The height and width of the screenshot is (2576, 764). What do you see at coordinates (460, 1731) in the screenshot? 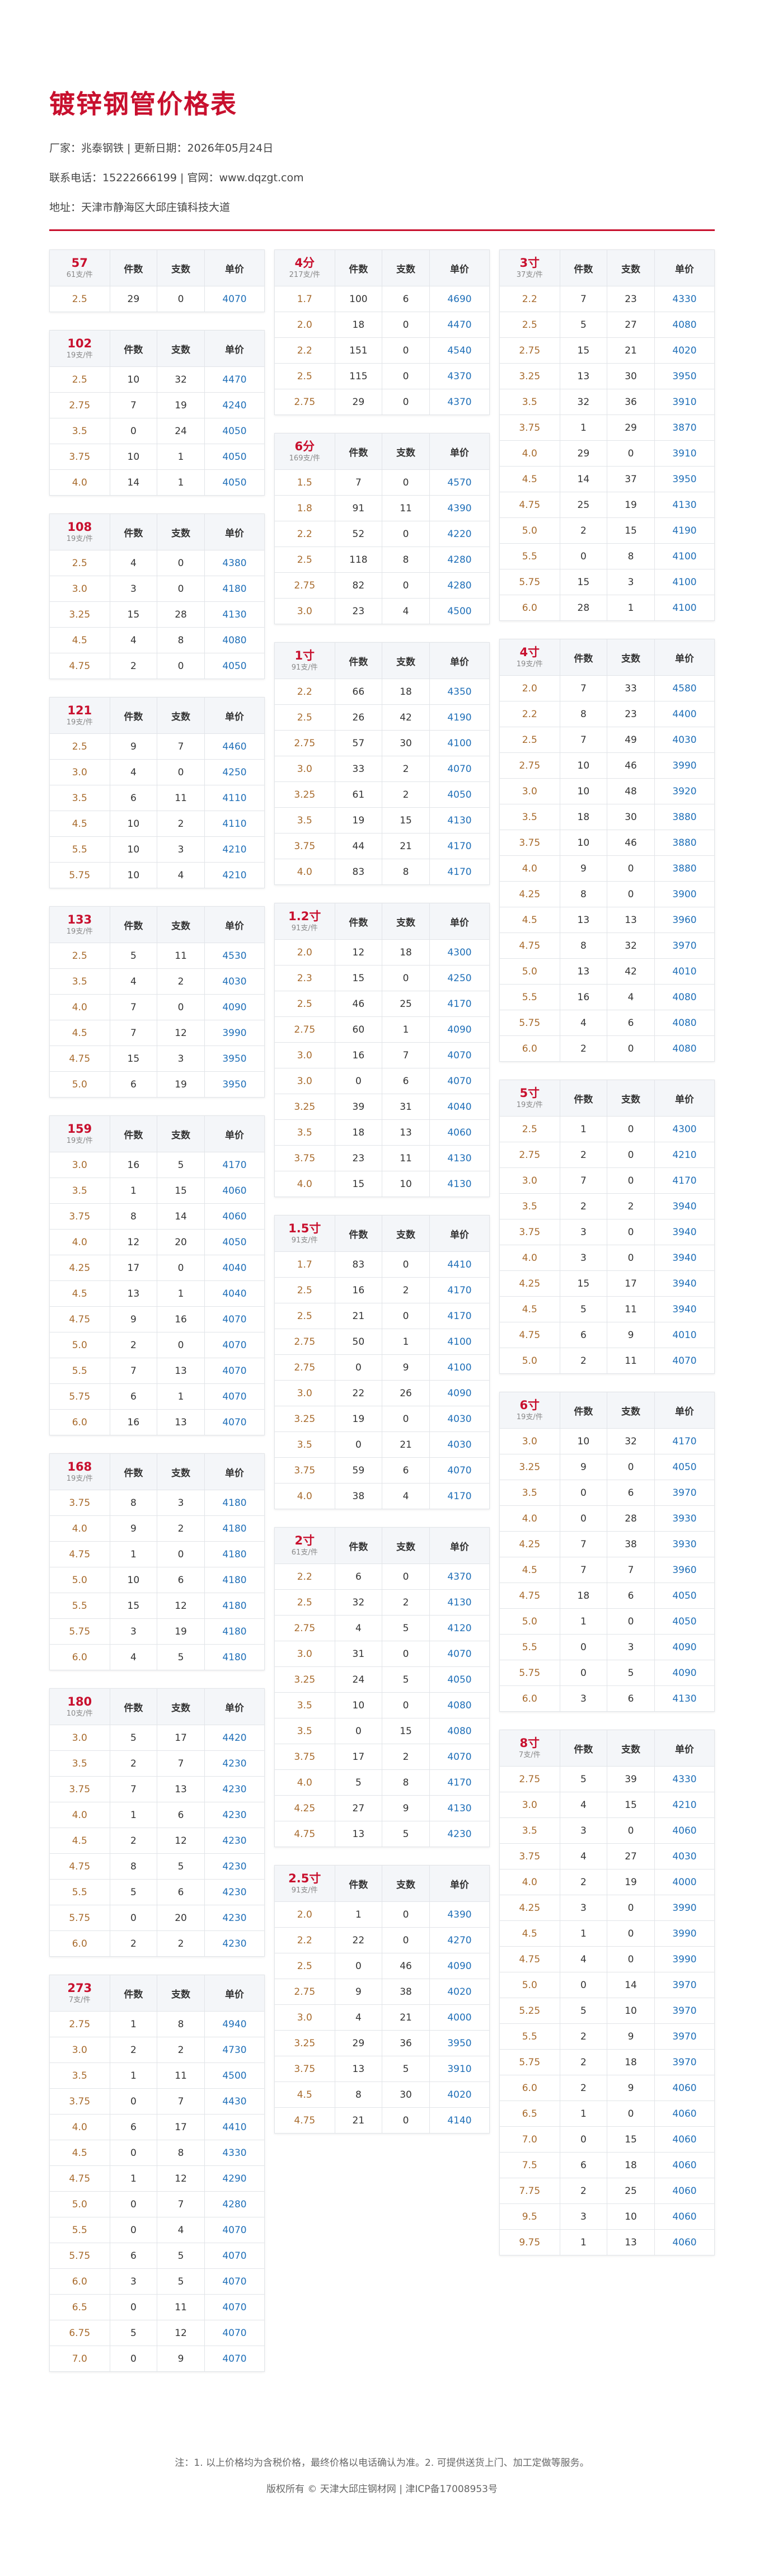
I see `price: 4080` at bounding box center [460, 1731].